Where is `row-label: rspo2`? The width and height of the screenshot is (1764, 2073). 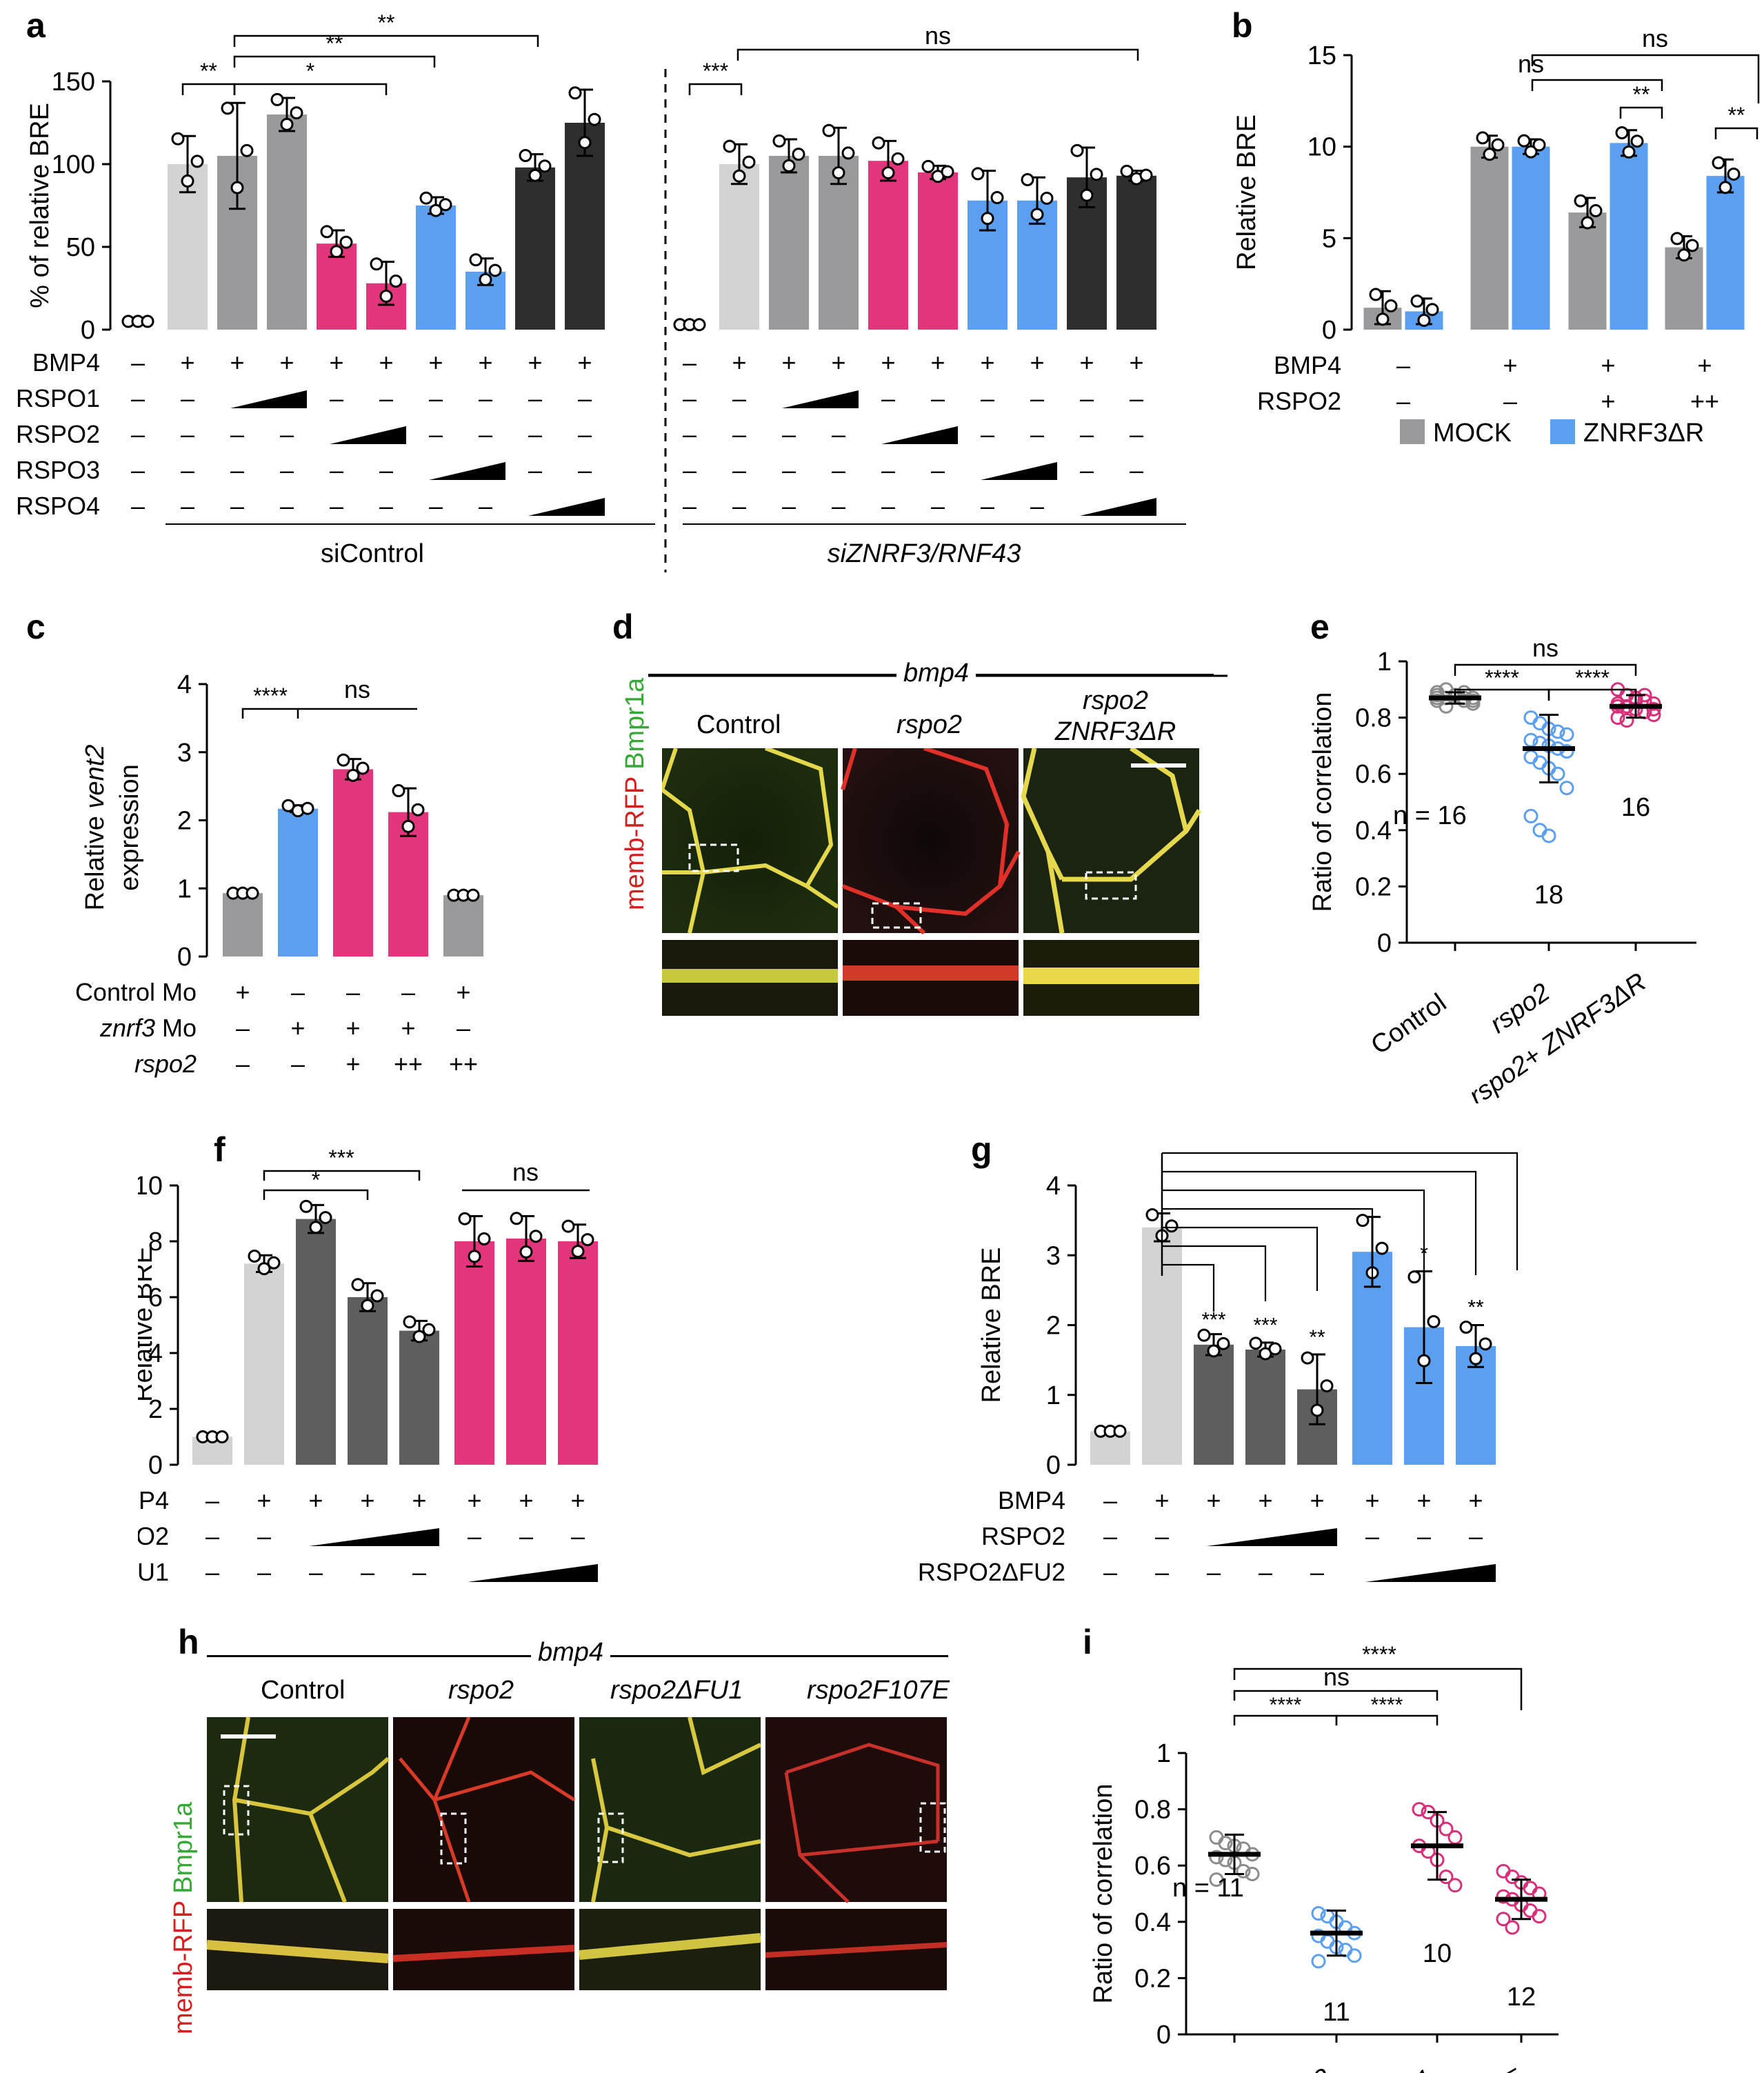 row-label: rspo2 is located at coordinates (165, 1064).